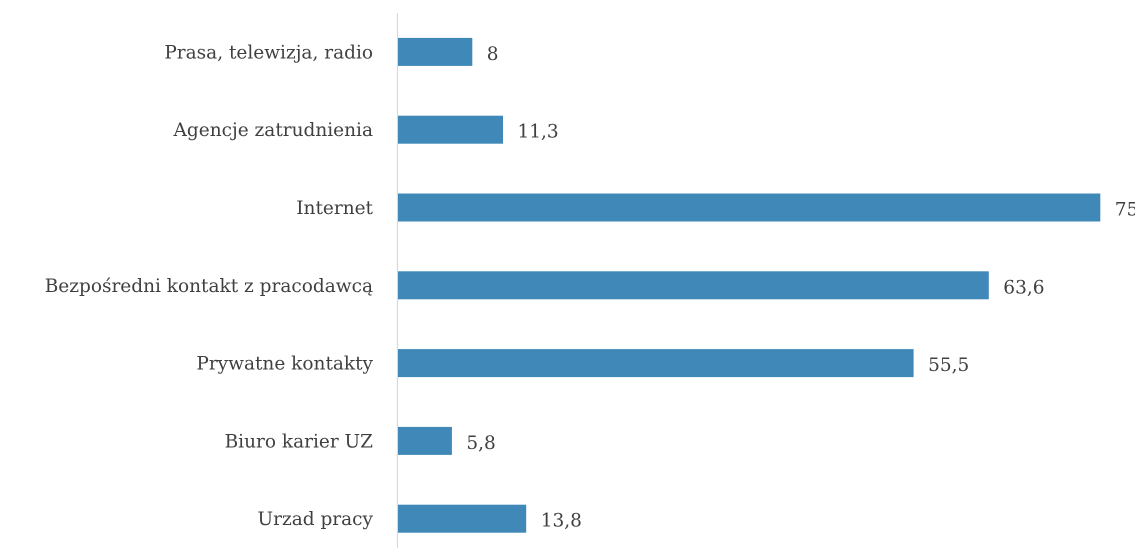 Image resolution: width=1135 pixels, height=548 pixels. Describe the element at coordinates (948, 365) in the screenshot. I see `data-label-5: 55,5` at that location.